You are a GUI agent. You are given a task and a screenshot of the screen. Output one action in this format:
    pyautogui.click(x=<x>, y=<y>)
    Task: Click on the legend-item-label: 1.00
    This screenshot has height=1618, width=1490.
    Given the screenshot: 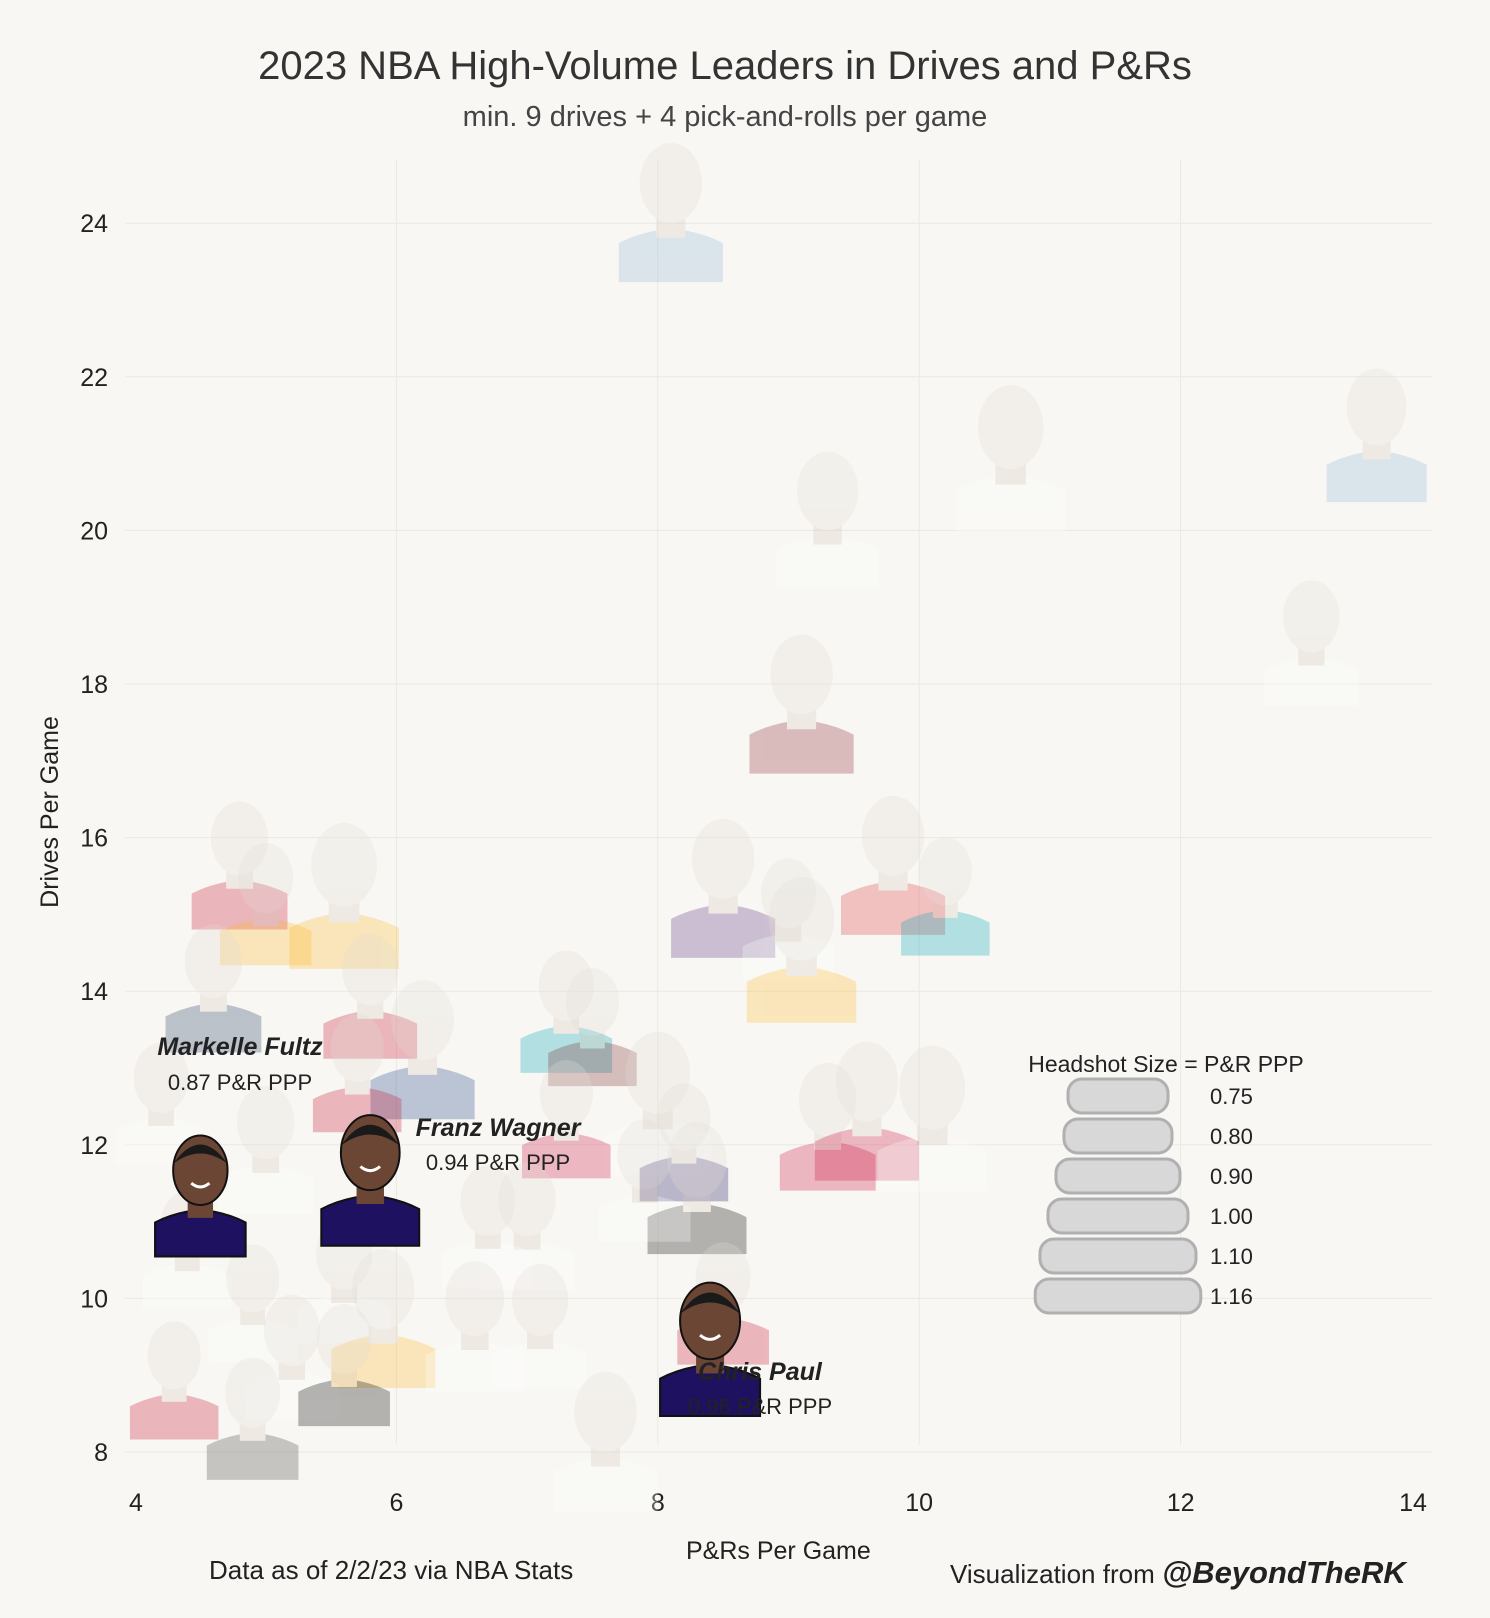 What is the action you would take?
    pyautogui.click(x=1231, y=1216)
    